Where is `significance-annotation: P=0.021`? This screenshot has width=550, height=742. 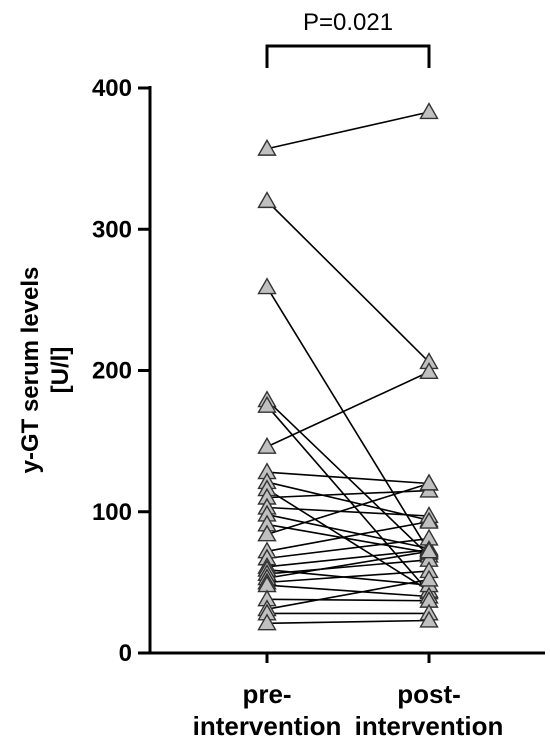
significance-annotation: P=0.021 is located at coordinates (348, 38).